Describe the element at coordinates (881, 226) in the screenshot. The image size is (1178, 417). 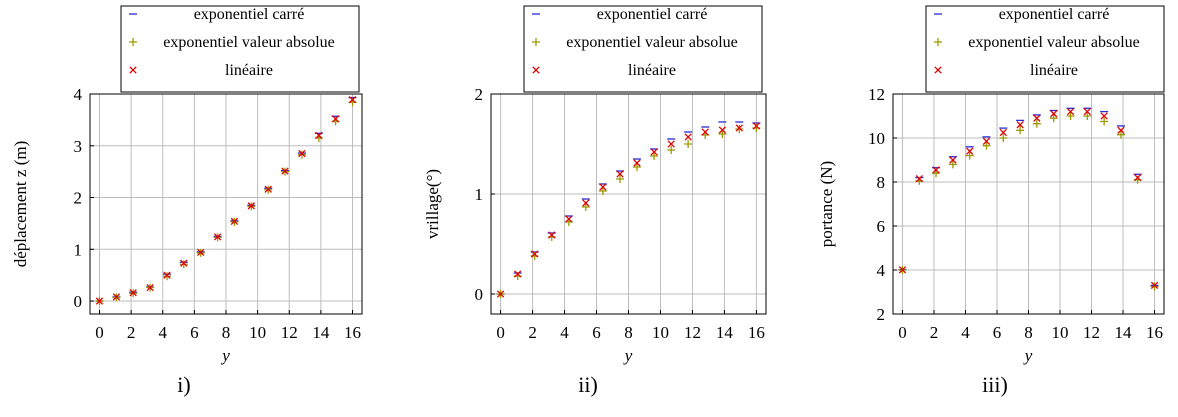
I see `y-tick-label: 6` at that location.